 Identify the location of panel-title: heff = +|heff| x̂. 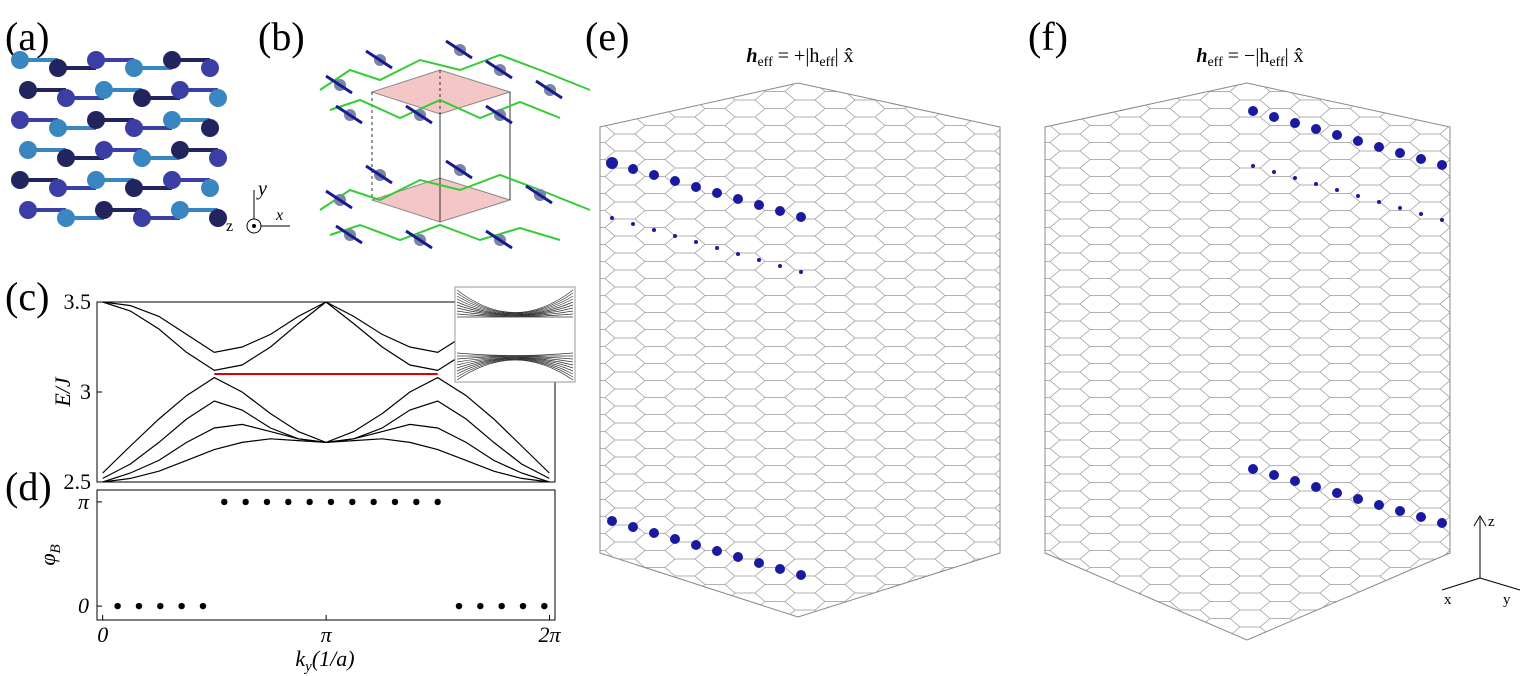
(799, 57).